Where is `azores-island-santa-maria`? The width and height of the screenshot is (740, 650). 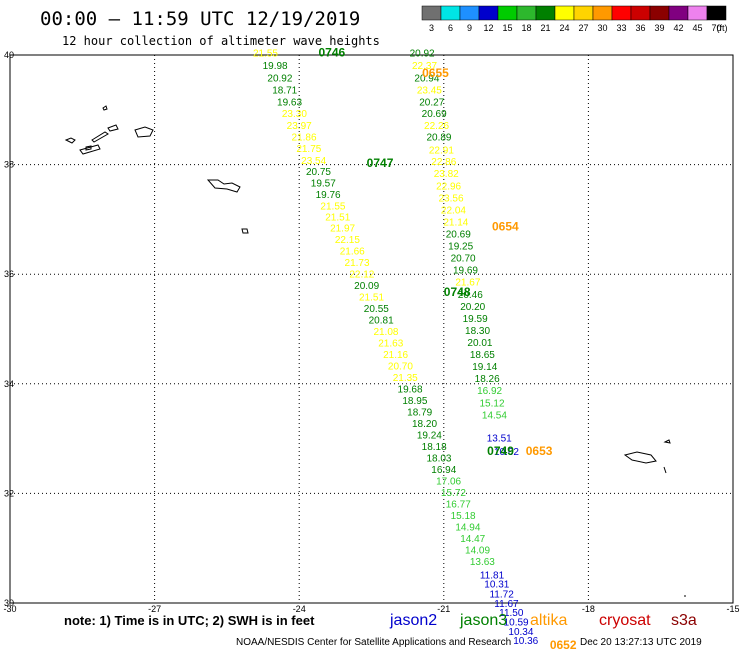 azores-island-santa-maria is located at coordinates (245, 231).